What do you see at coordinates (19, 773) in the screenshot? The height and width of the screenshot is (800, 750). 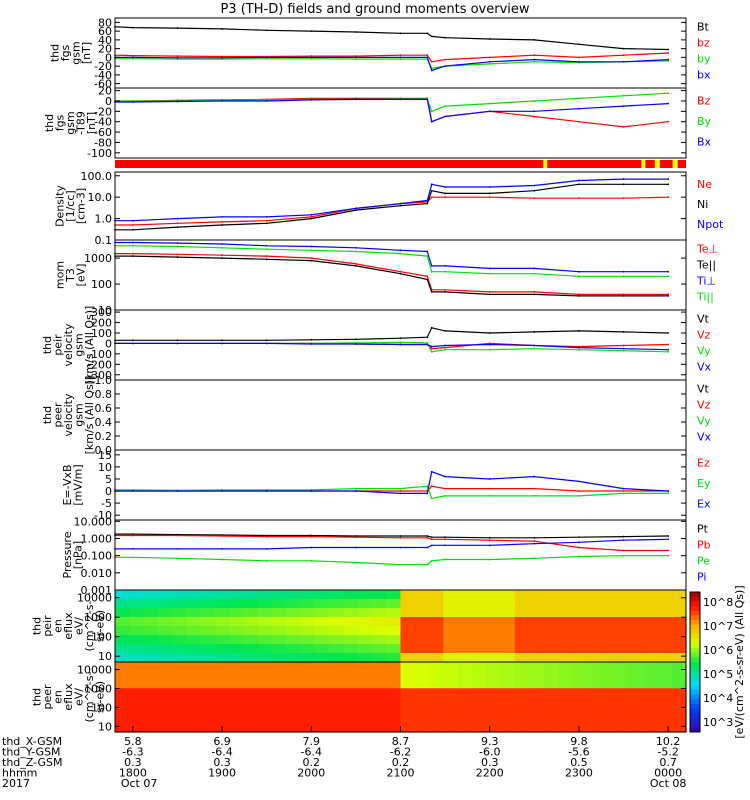 I see `x-row-label: hhmm` at bounding box center [19, 773].